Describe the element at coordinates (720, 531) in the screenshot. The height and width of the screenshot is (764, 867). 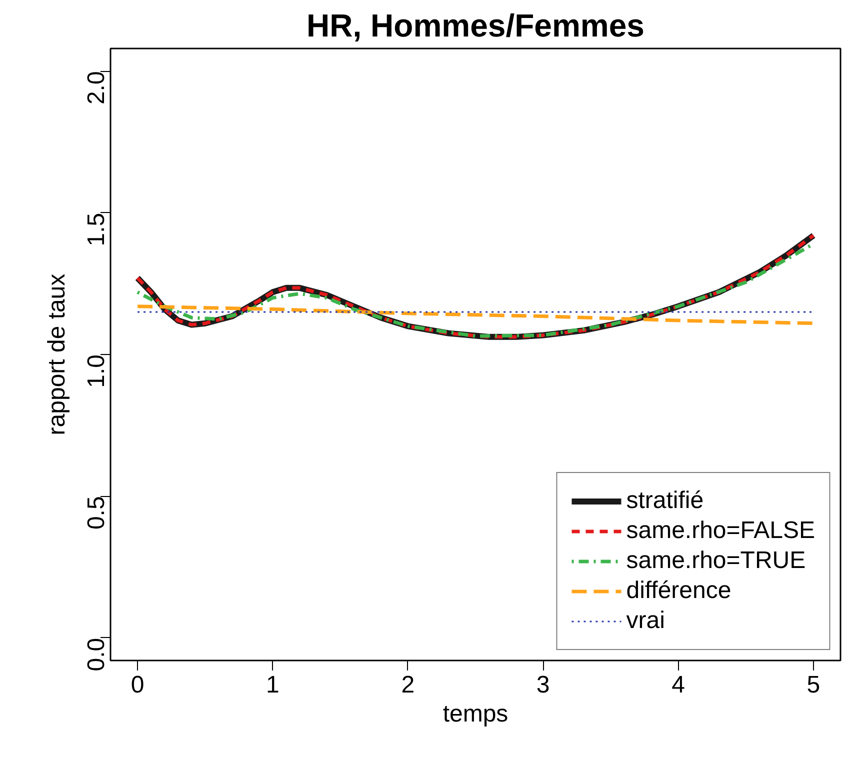
I see `legend-label: same.rho=FALSE` at that location.